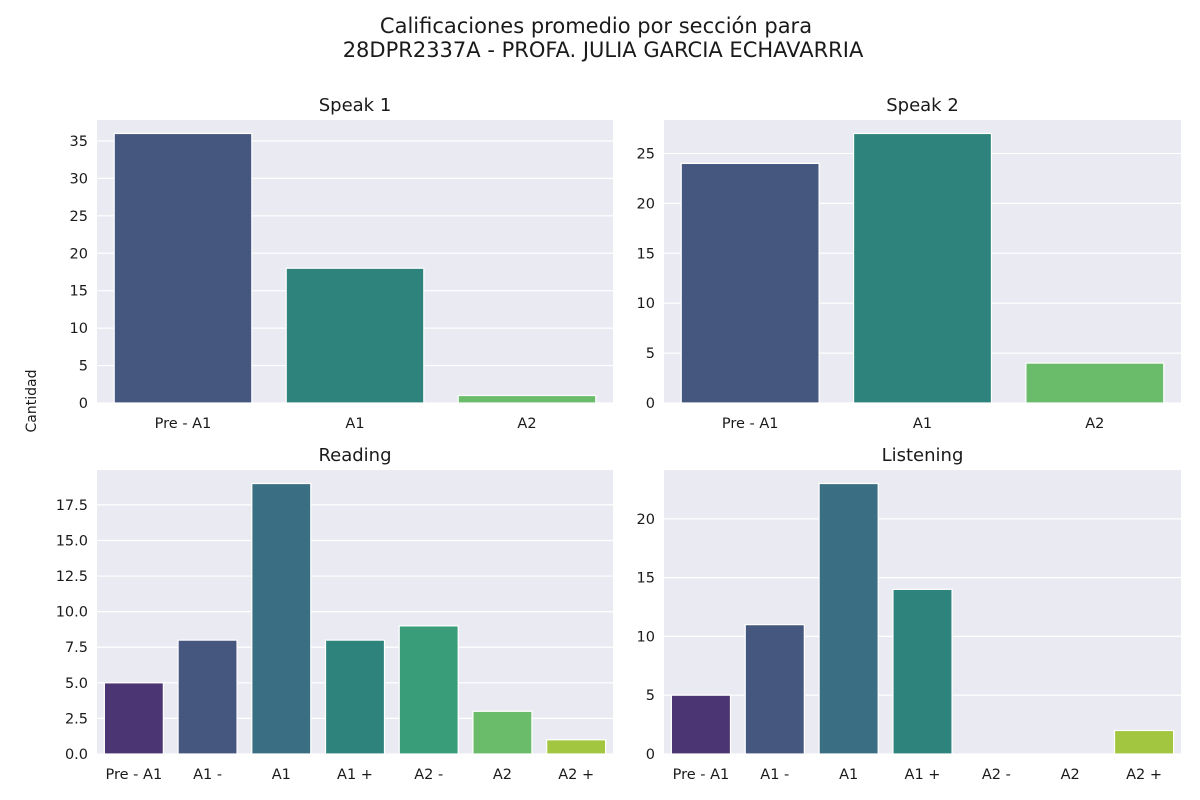 The height and width of the screenshot is (800, 1200). Describe the element at coordinates (72, 506) in the screenshot. I see `y-tick-label: 17.5` at that location.